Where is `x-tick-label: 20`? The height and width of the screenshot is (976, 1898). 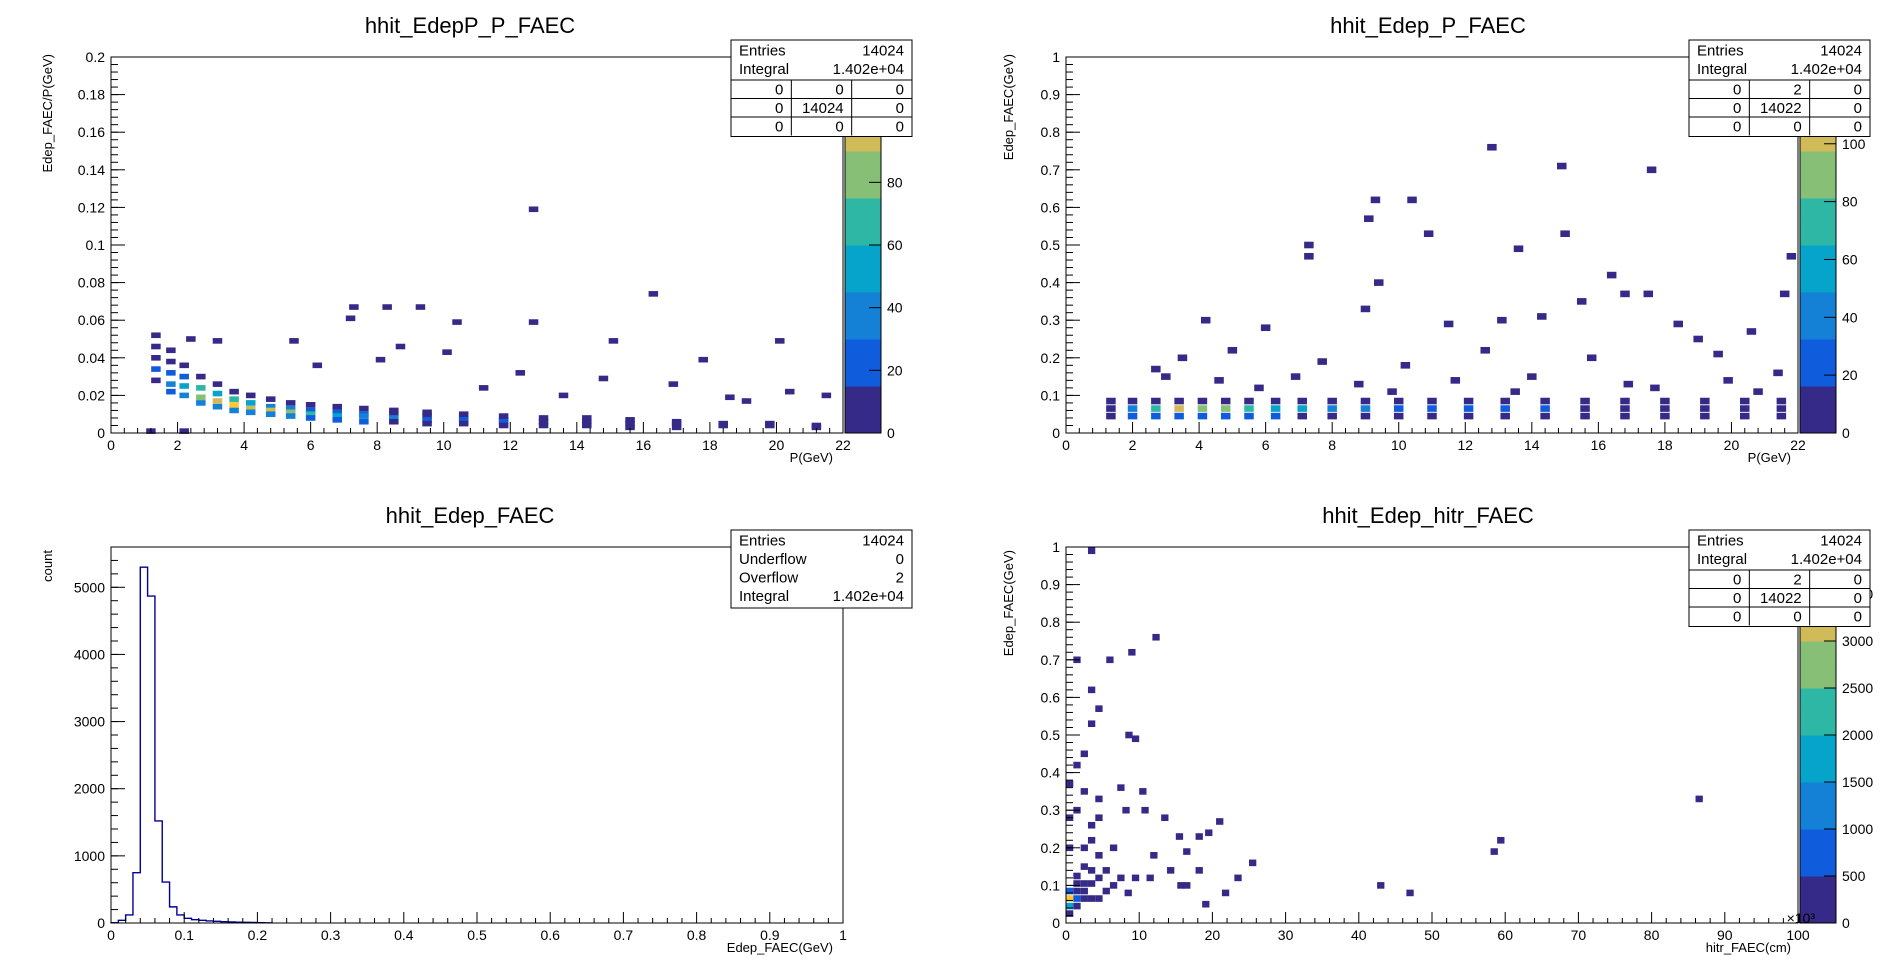
x-tick-label: 20 is located at coordinates (1213, 935).